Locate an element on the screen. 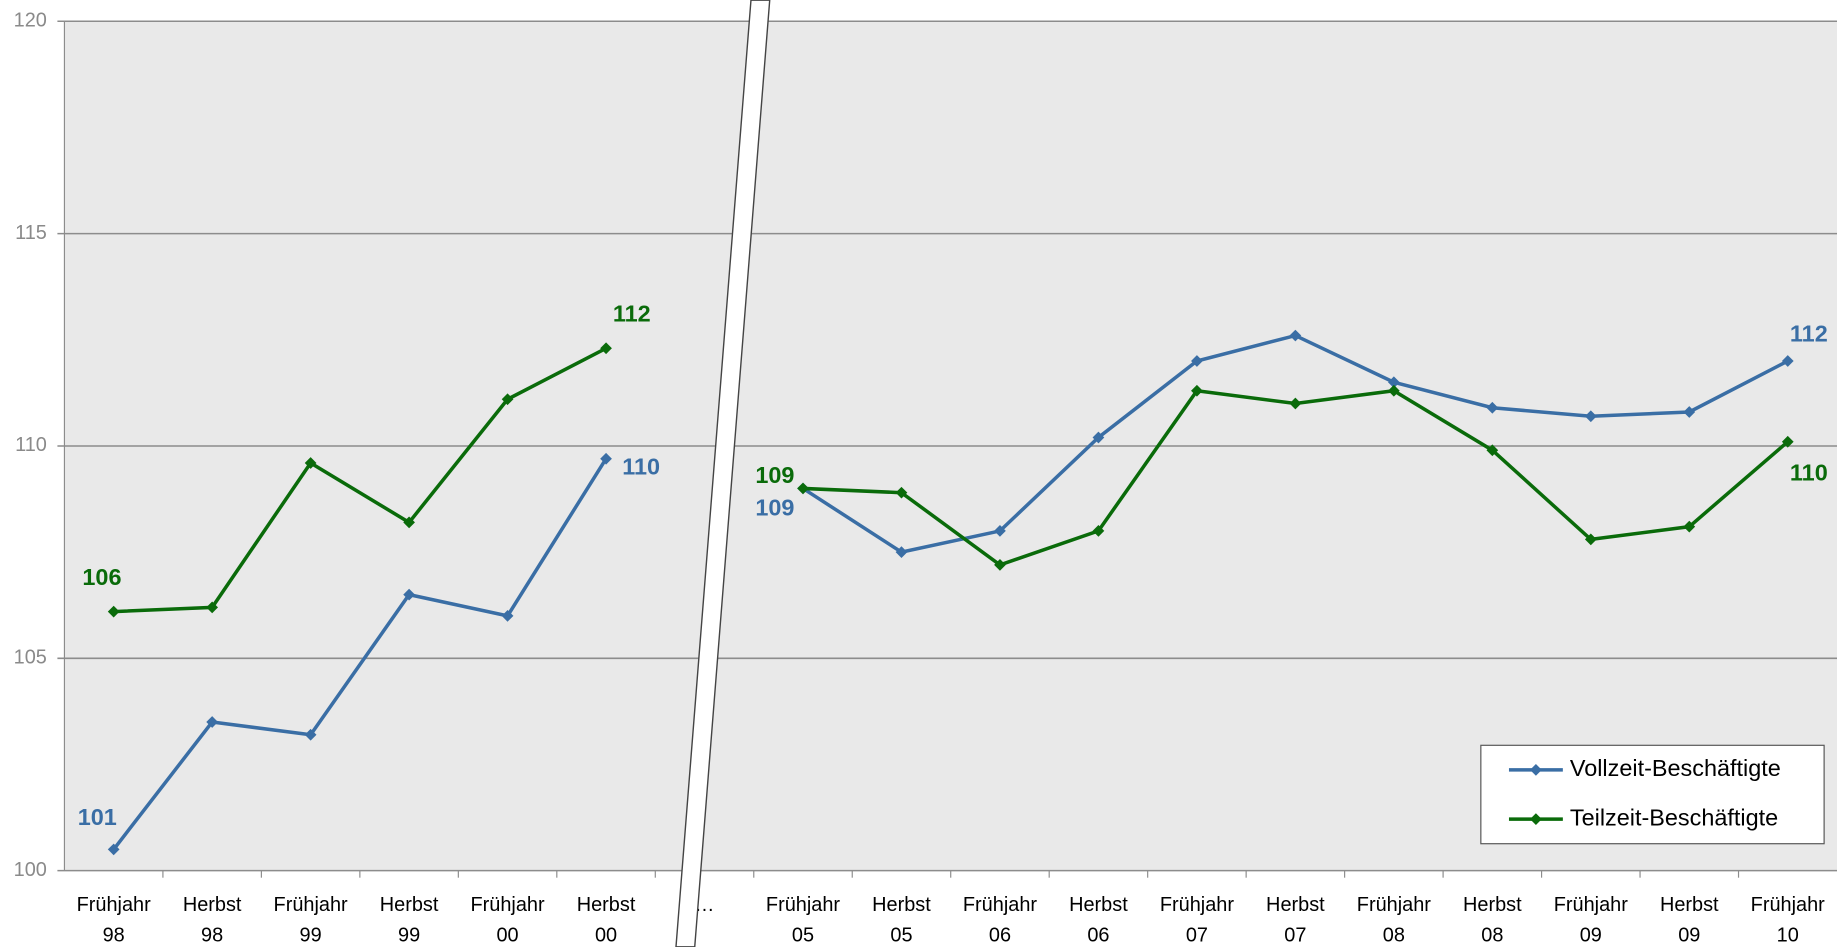 The width and height of the screenshot is (1837, 952). data-label: 106 is located at coordinates (101, 577).